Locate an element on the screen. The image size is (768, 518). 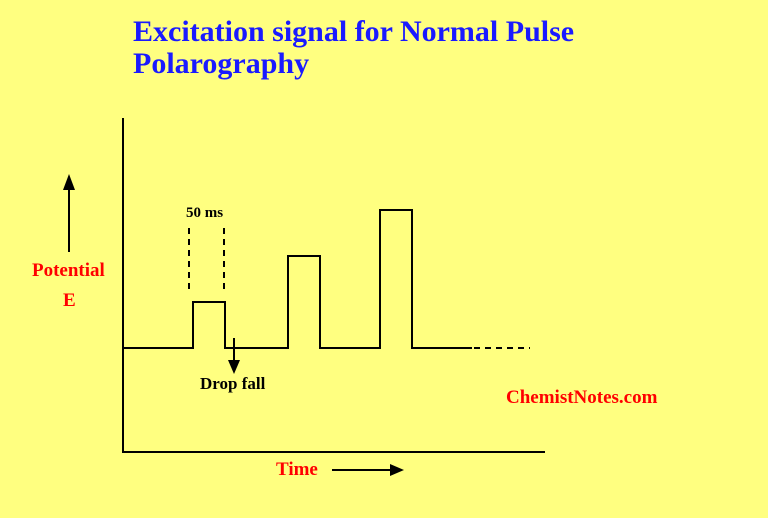
y-axis-label: Potential is located at coordinates (68, 270).